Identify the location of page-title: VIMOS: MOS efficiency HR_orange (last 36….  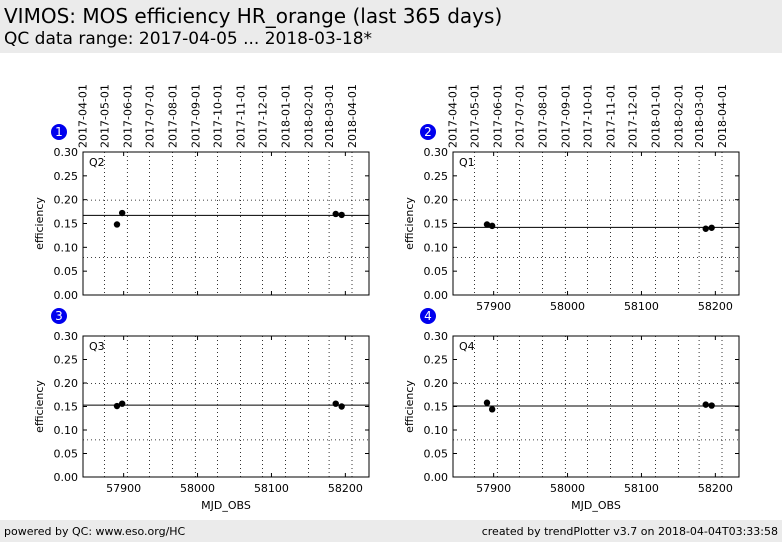
(253, 16).